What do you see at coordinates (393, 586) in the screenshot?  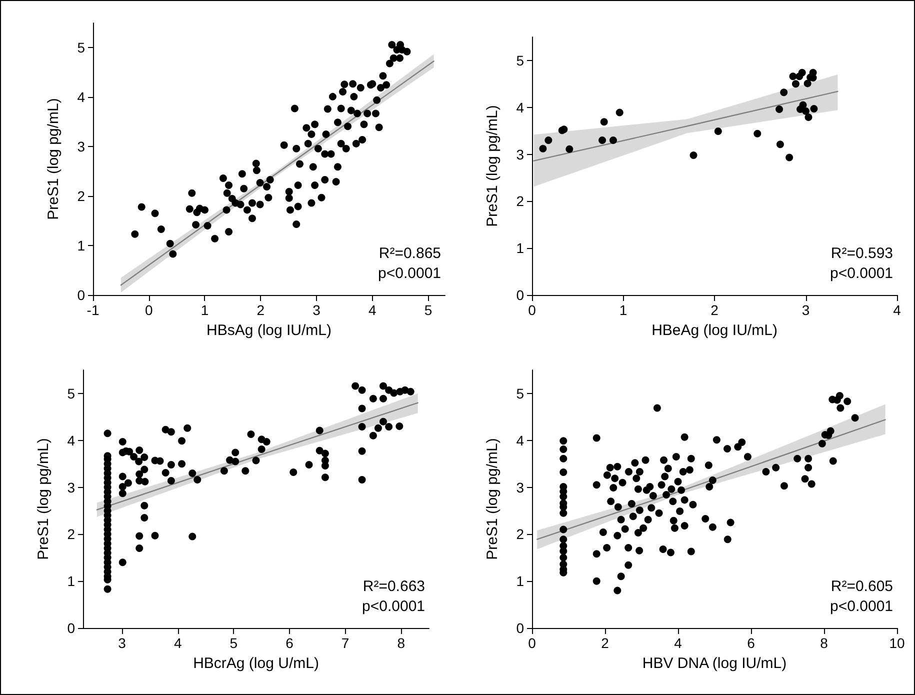 I see `annotation: R²=0.663` at bounding box center [393, 586].